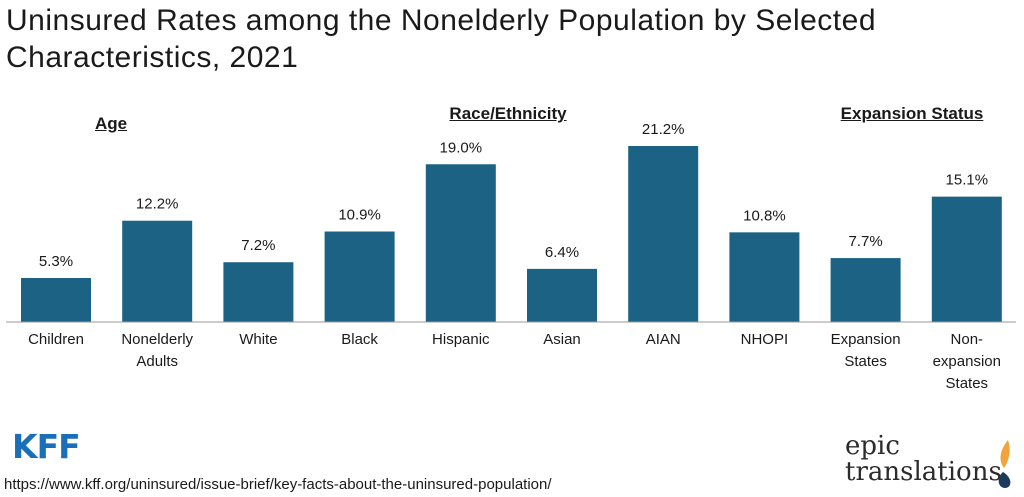  I want to click on x-tick-label: Asian, so click(562, 339).